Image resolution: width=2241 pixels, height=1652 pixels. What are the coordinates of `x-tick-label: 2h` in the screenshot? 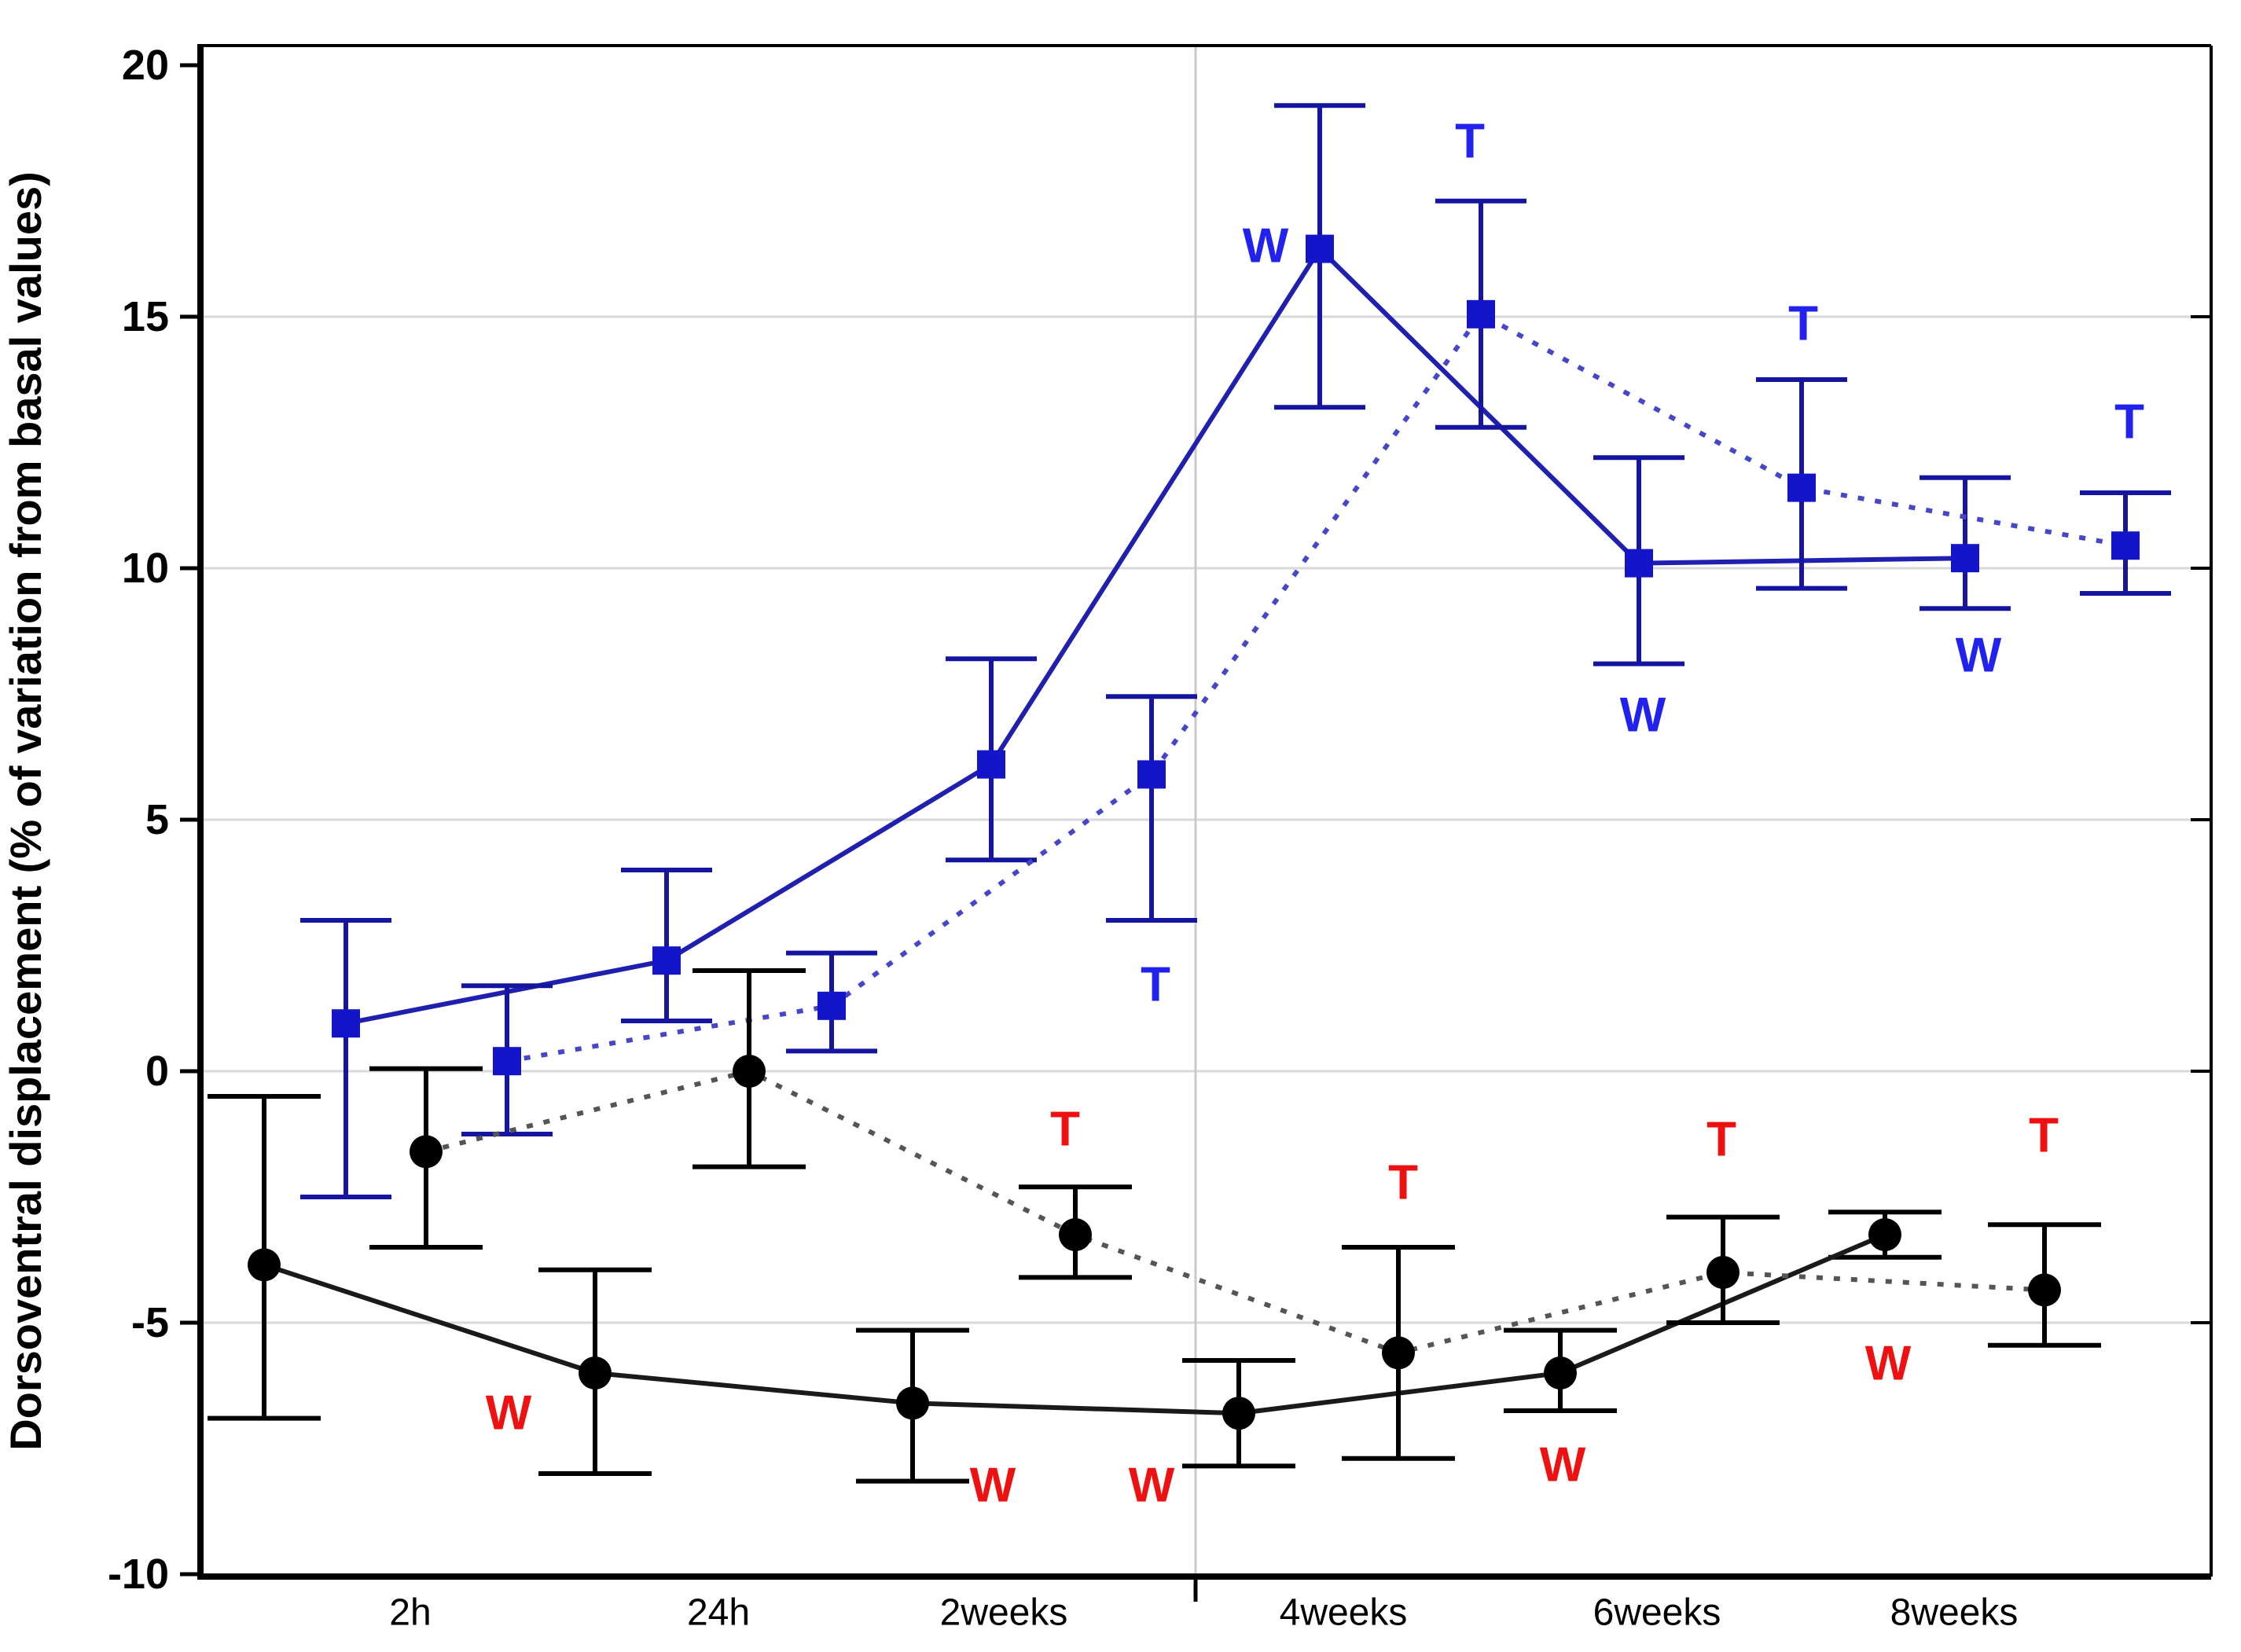 It's located at (410, 1613).